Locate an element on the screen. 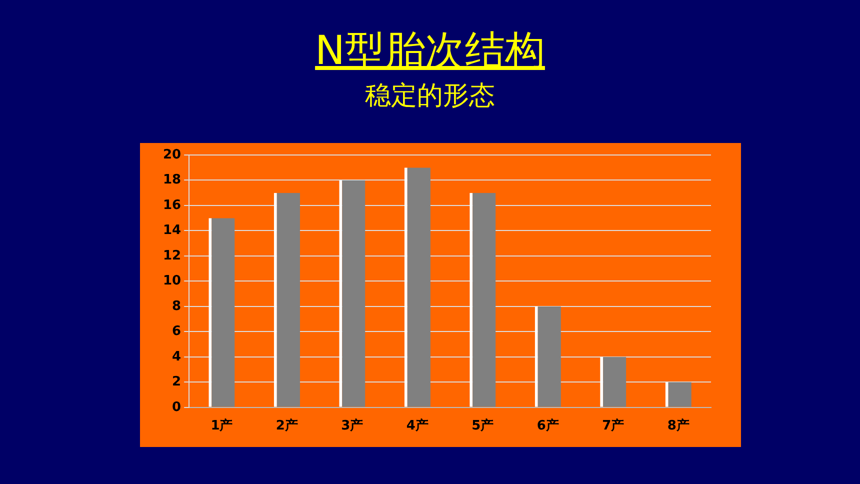 This screenshot has height=484, width=860. y-tick-label: 10 is located at coordinates (172, 281).